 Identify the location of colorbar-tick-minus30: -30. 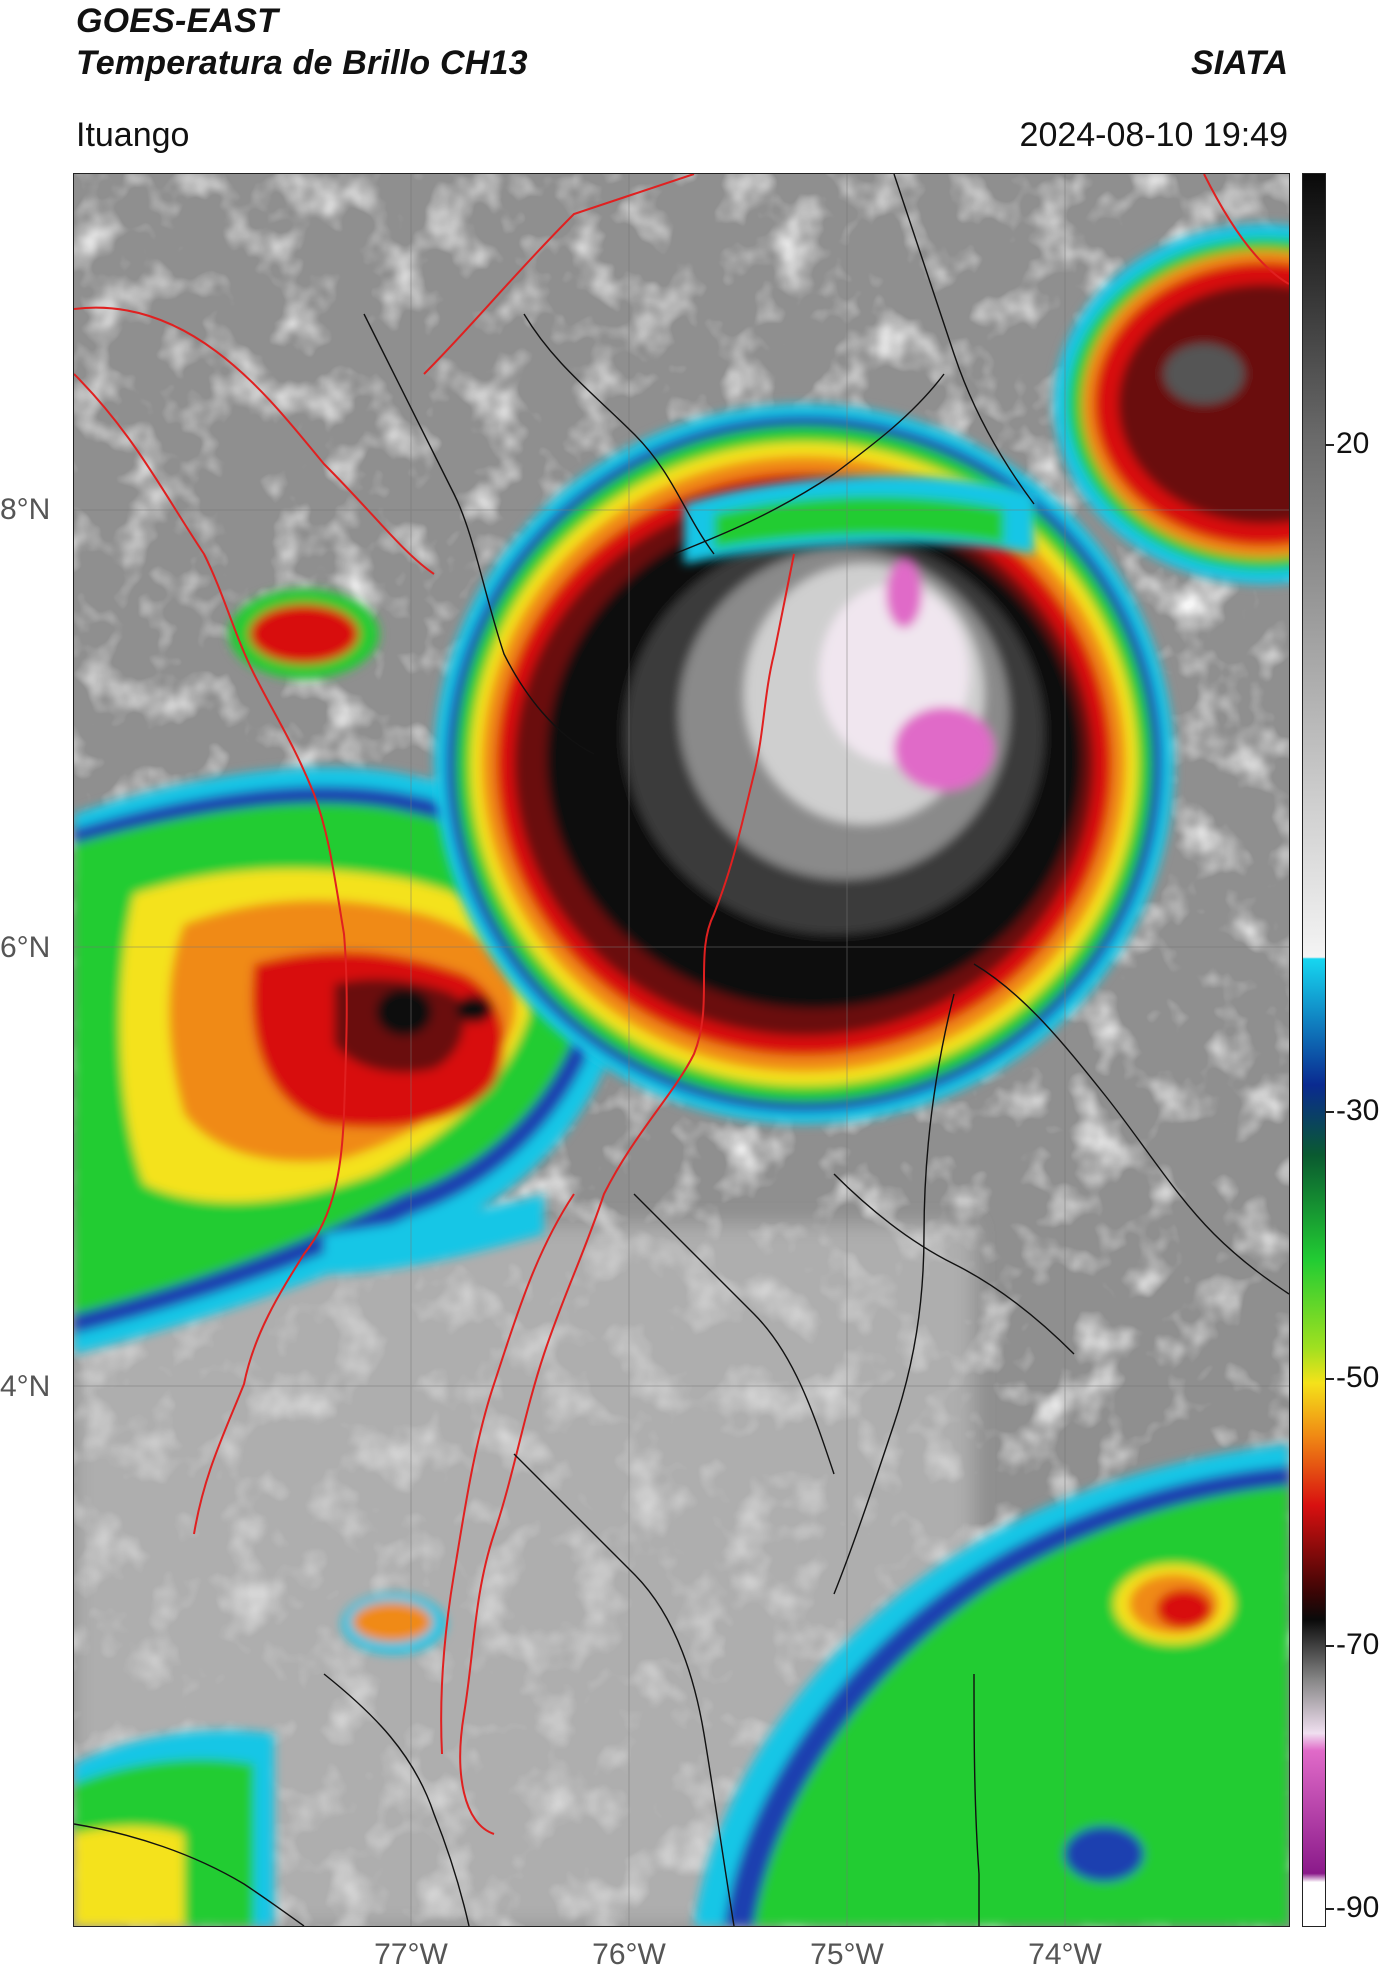
(1358, 1110).